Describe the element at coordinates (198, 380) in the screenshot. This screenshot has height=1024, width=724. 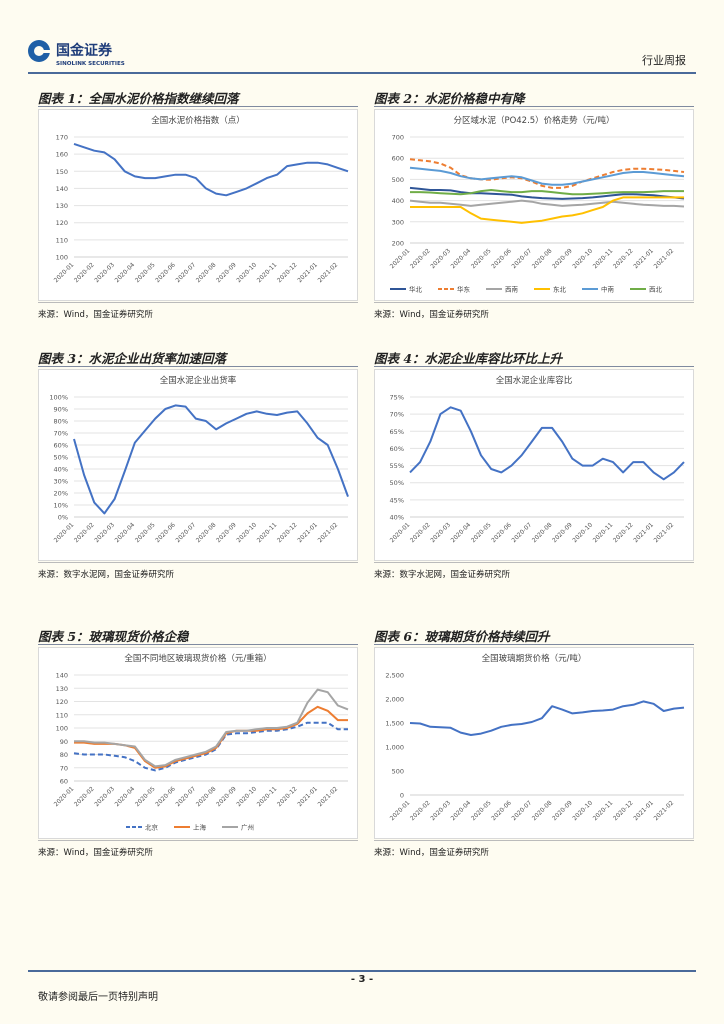
I see `chart-title: 全国水泥企业出货率` at that location.